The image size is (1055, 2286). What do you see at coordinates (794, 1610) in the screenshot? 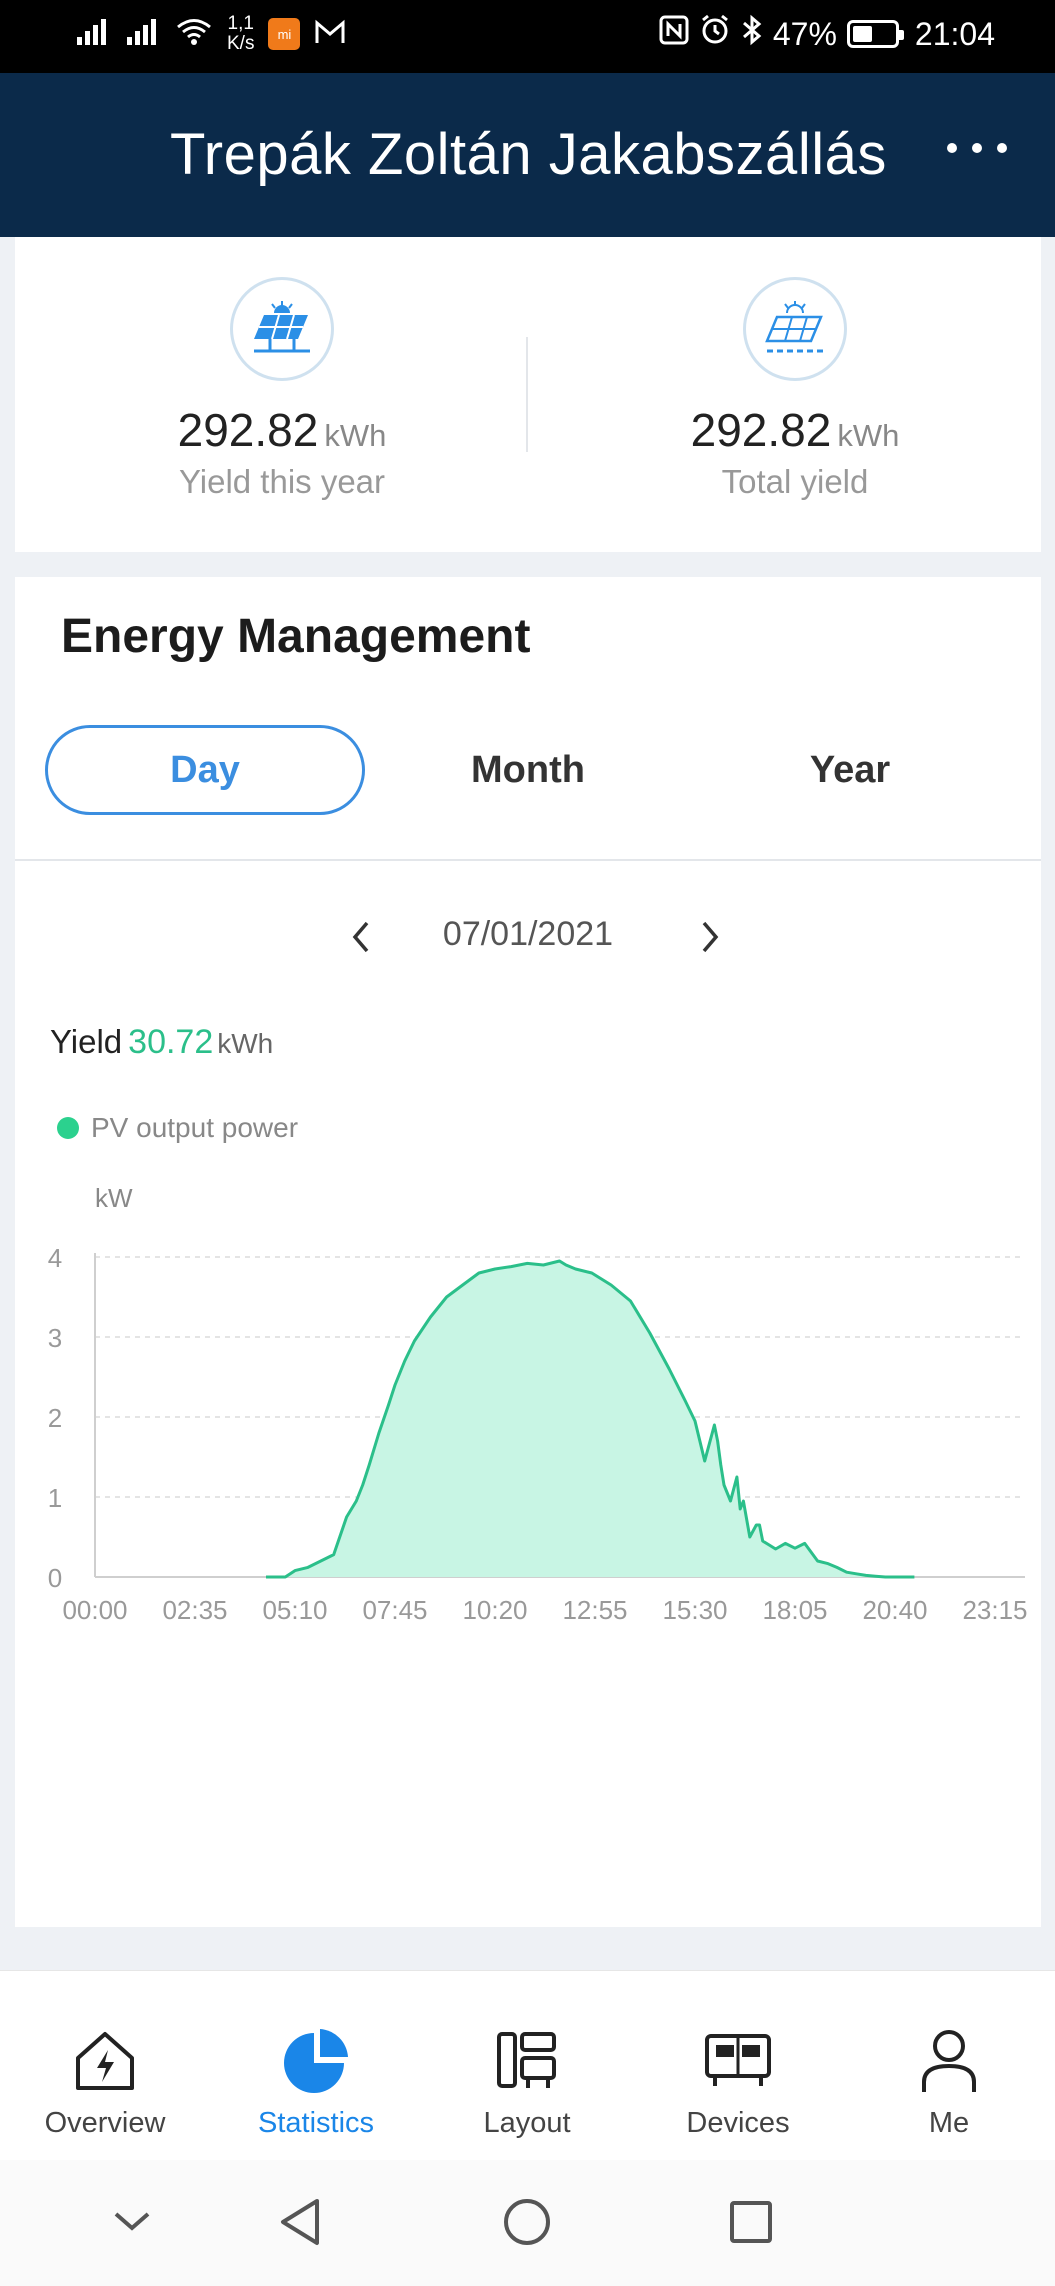
I see `x-tick-label: 18:05` at bounding box center [794, 1610].